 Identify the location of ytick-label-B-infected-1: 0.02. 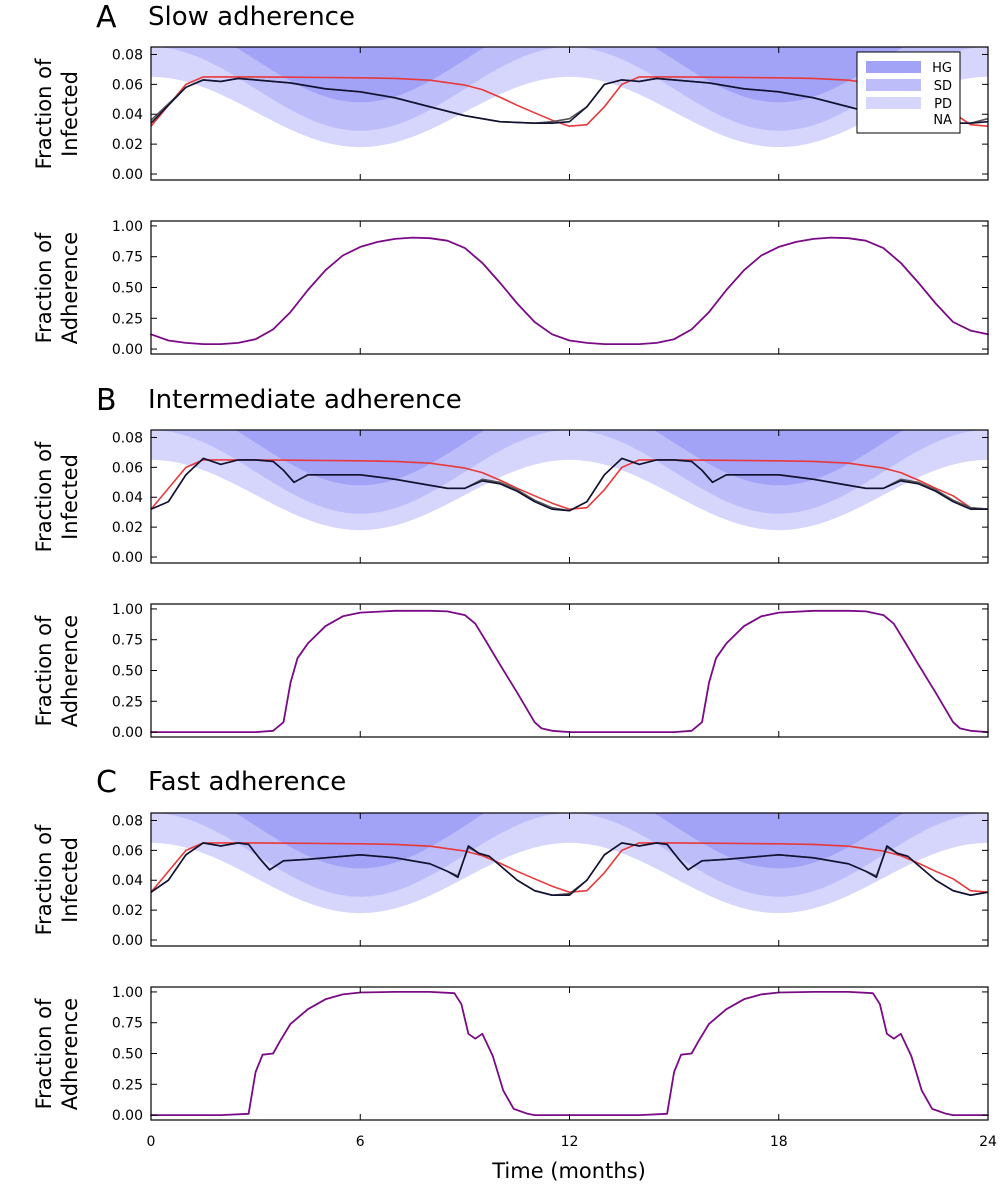
(127, 528).